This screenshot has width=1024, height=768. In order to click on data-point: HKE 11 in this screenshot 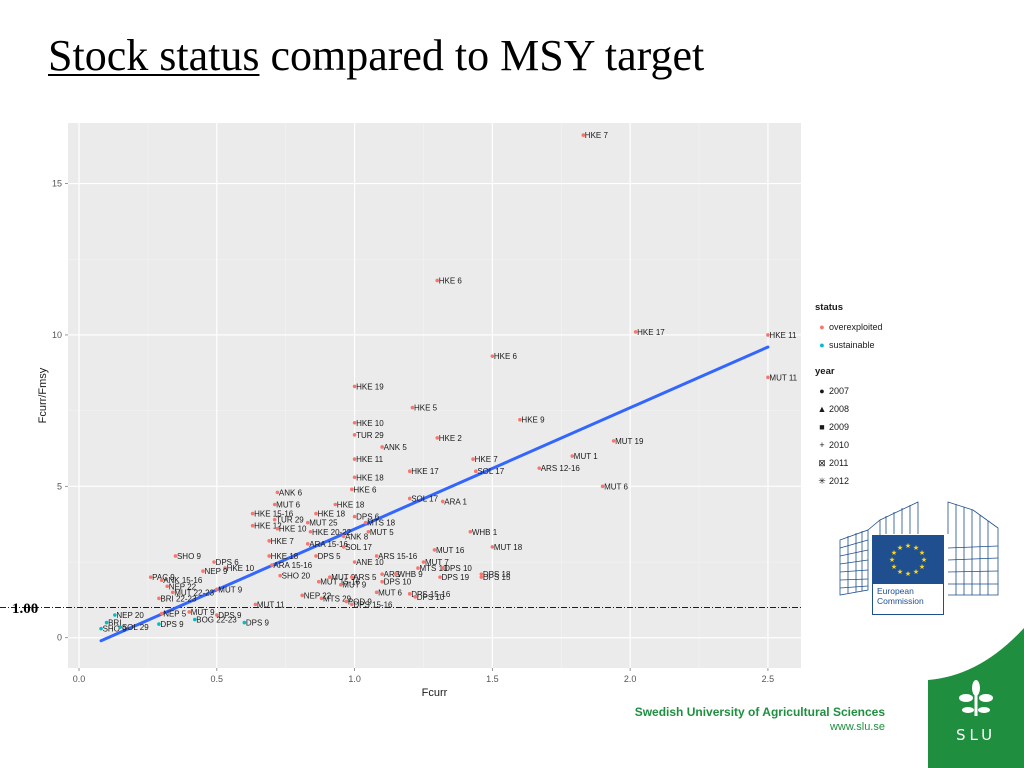, I will do `click(781, 335)`.